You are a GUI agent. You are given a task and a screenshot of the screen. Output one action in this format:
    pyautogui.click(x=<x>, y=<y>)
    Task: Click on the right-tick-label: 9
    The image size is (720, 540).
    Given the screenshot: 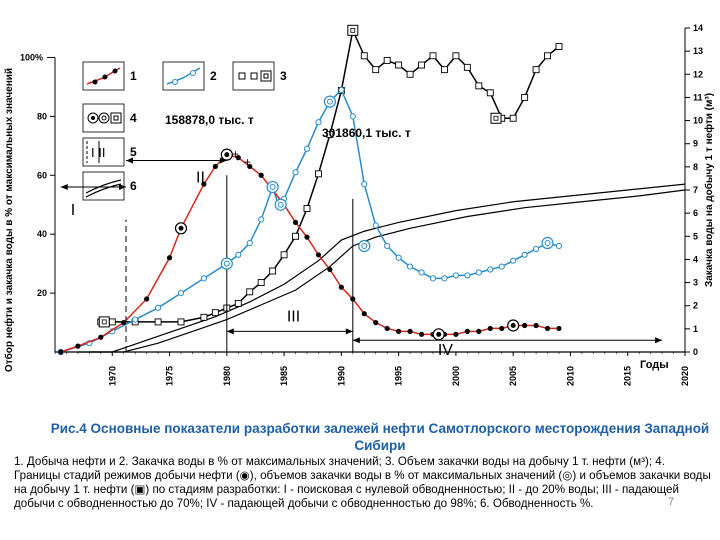 What is the action you would take?
    pyautogui.click(x=695, y=144)
    